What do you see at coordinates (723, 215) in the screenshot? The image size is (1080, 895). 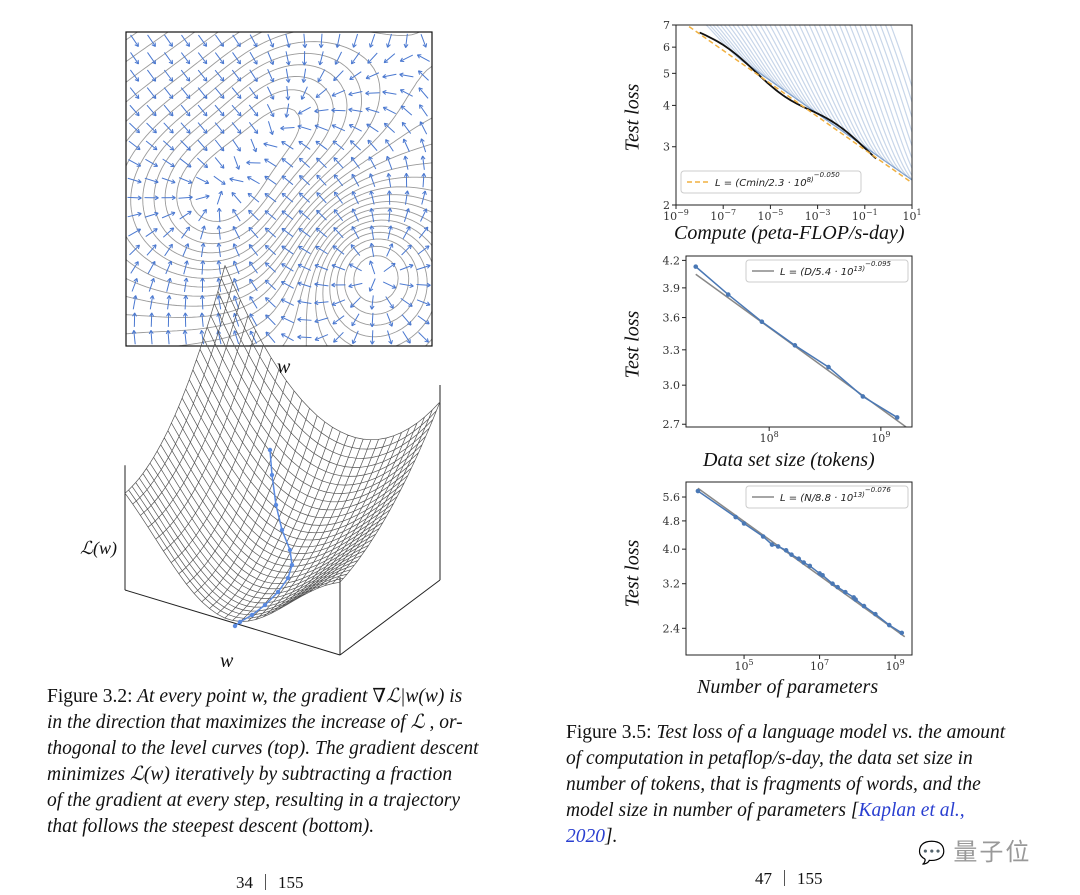 I see `tick-label: 10−7` at bounding box center [723, 215].